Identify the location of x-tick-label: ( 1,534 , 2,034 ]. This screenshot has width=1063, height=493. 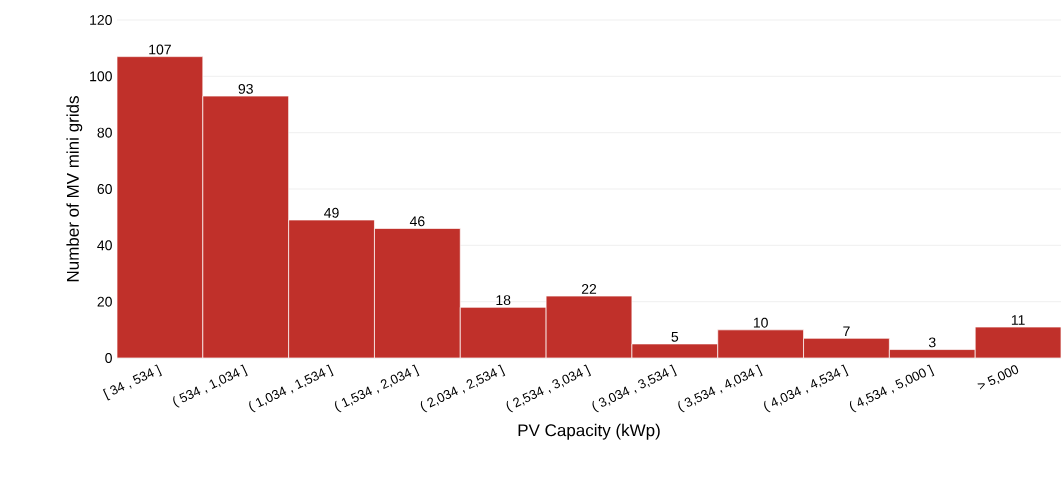
(377, 388).